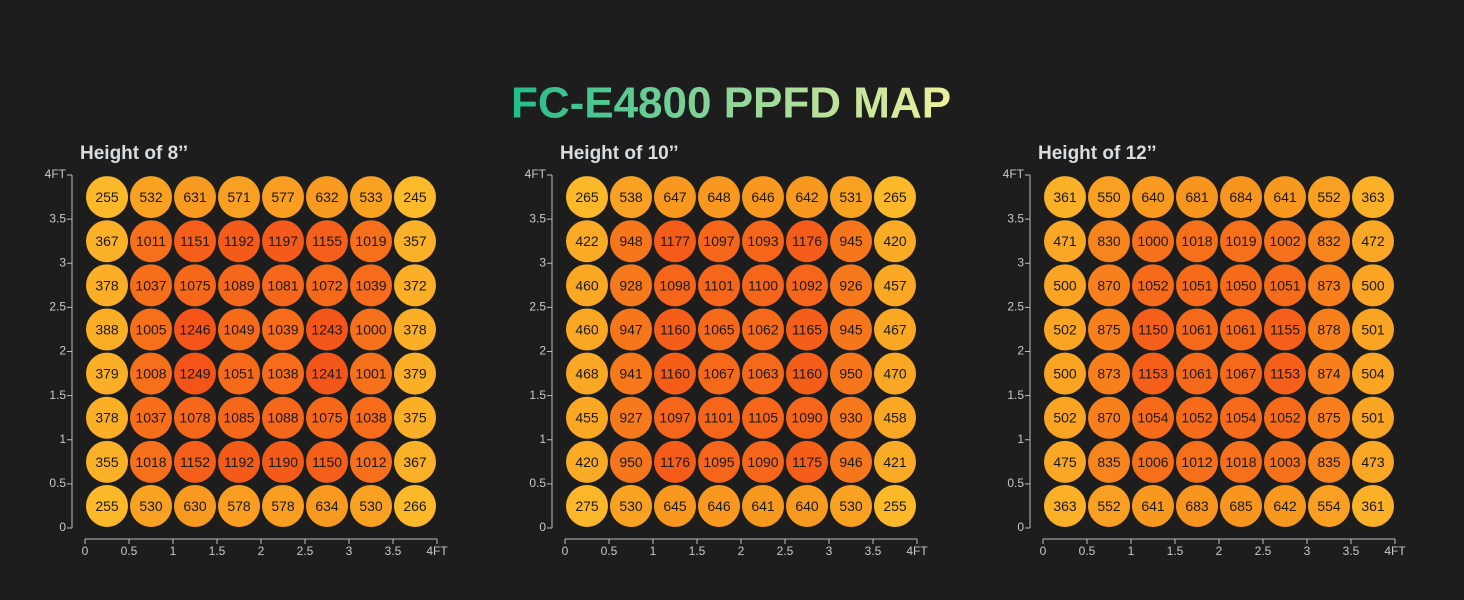 The image size is (1464, 600). Describe the element at coordinates (1065, 241) in the screenshot. I see `cell-label: 471` at that location.